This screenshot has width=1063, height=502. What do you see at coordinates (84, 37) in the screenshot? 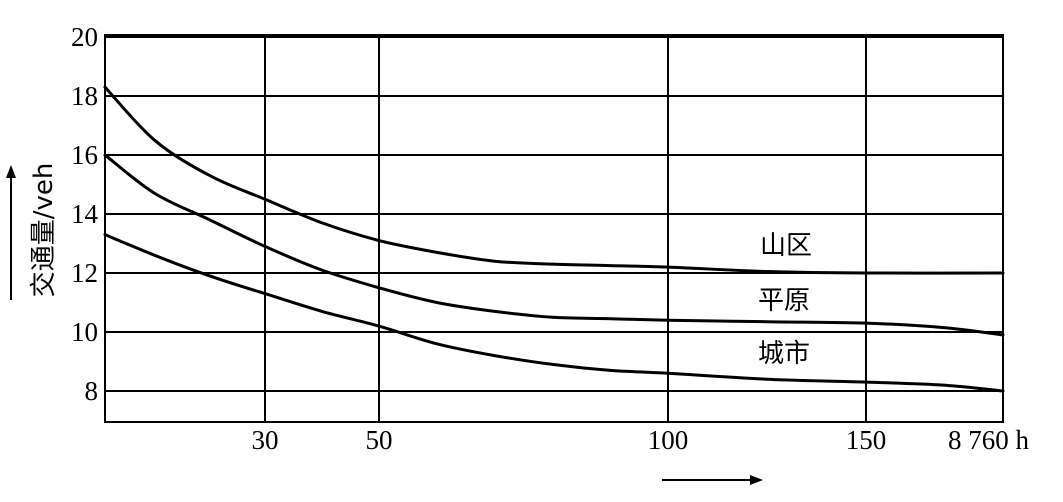
I see `y-tick-label-20: 20` at bounding box center [84, 37].